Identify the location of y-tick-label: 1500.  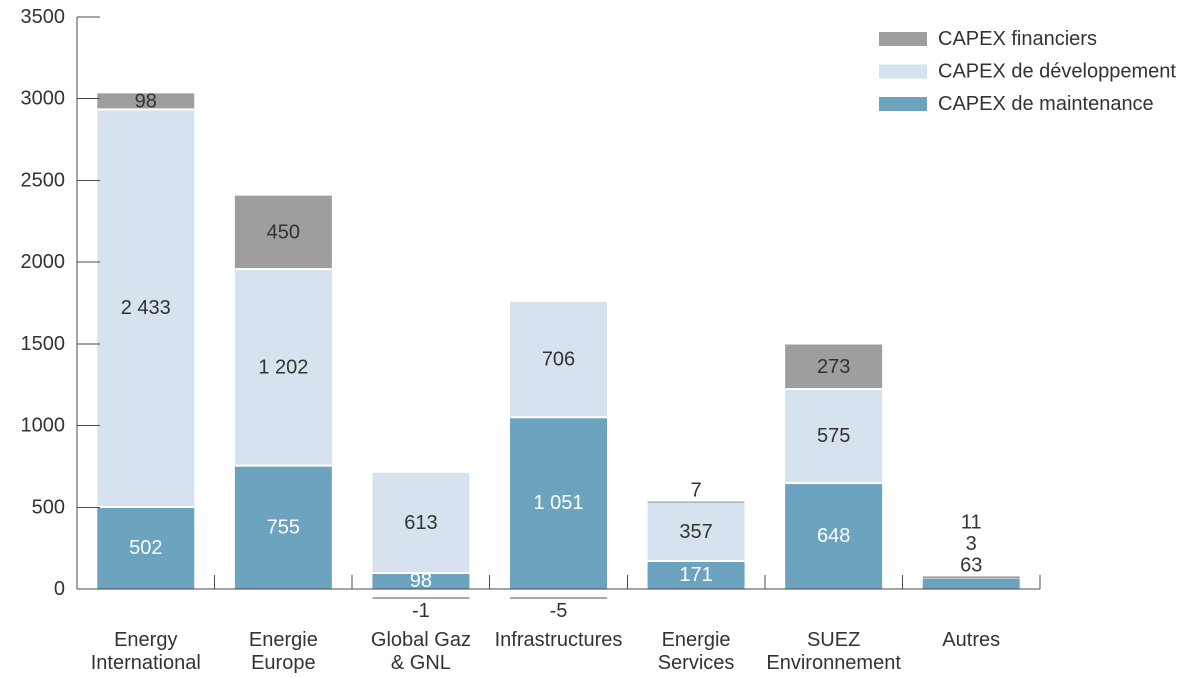
(43, 344).